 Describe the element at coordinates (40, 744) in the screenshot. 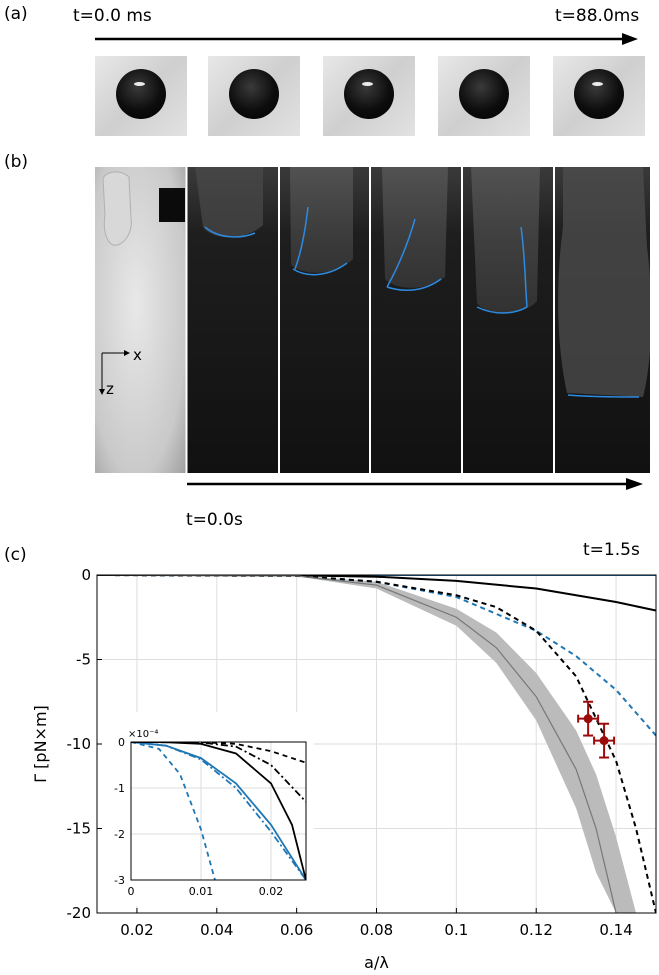

I see `y-axis-label: Γ [pN×m]` at that location.